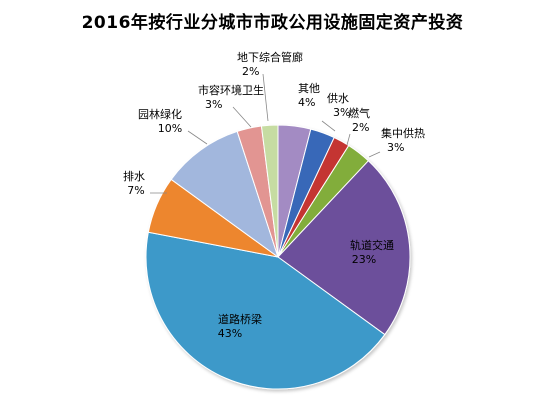  Describe the element at coordinates (160, 114) in the screenshot. I see `slice-name-label: 园林绿化` at that location.